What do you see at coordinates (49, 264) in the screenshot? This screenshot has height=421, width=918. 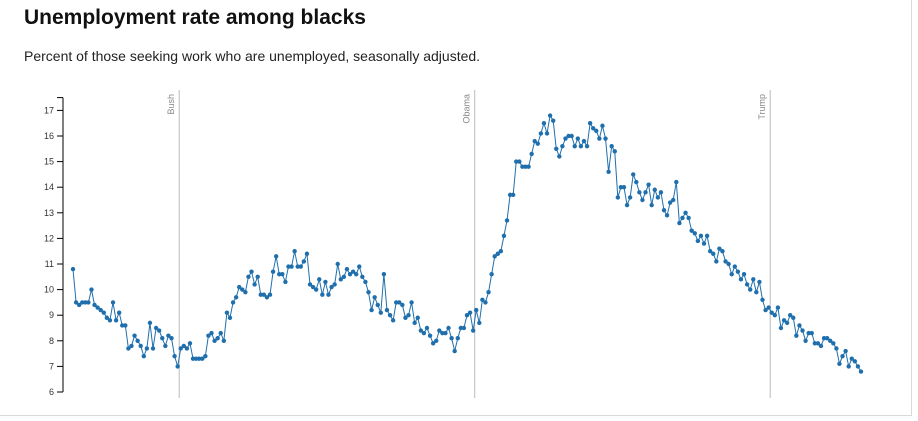 I see `y-tick-label-11: 11` at bounding box center [49, 264].